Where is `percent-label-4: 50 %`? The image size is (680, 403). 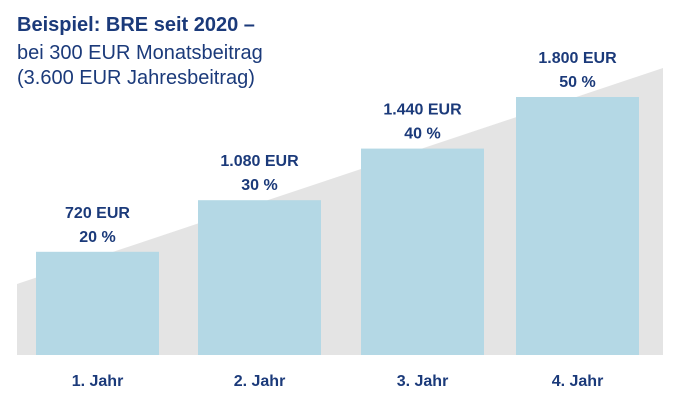
percent-label-4: 50 % is located at coordinates (577, 82).